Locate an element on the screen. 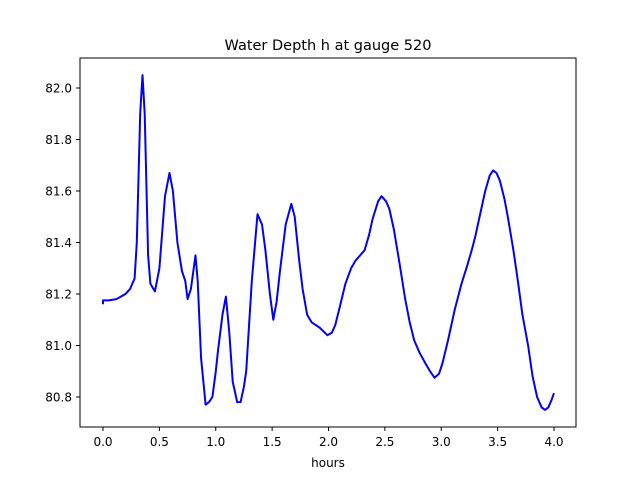 Image resolution: width=640 pixels, height=484 pixels. y-tick-label: 81.8 is located at coordinates (58, 140).